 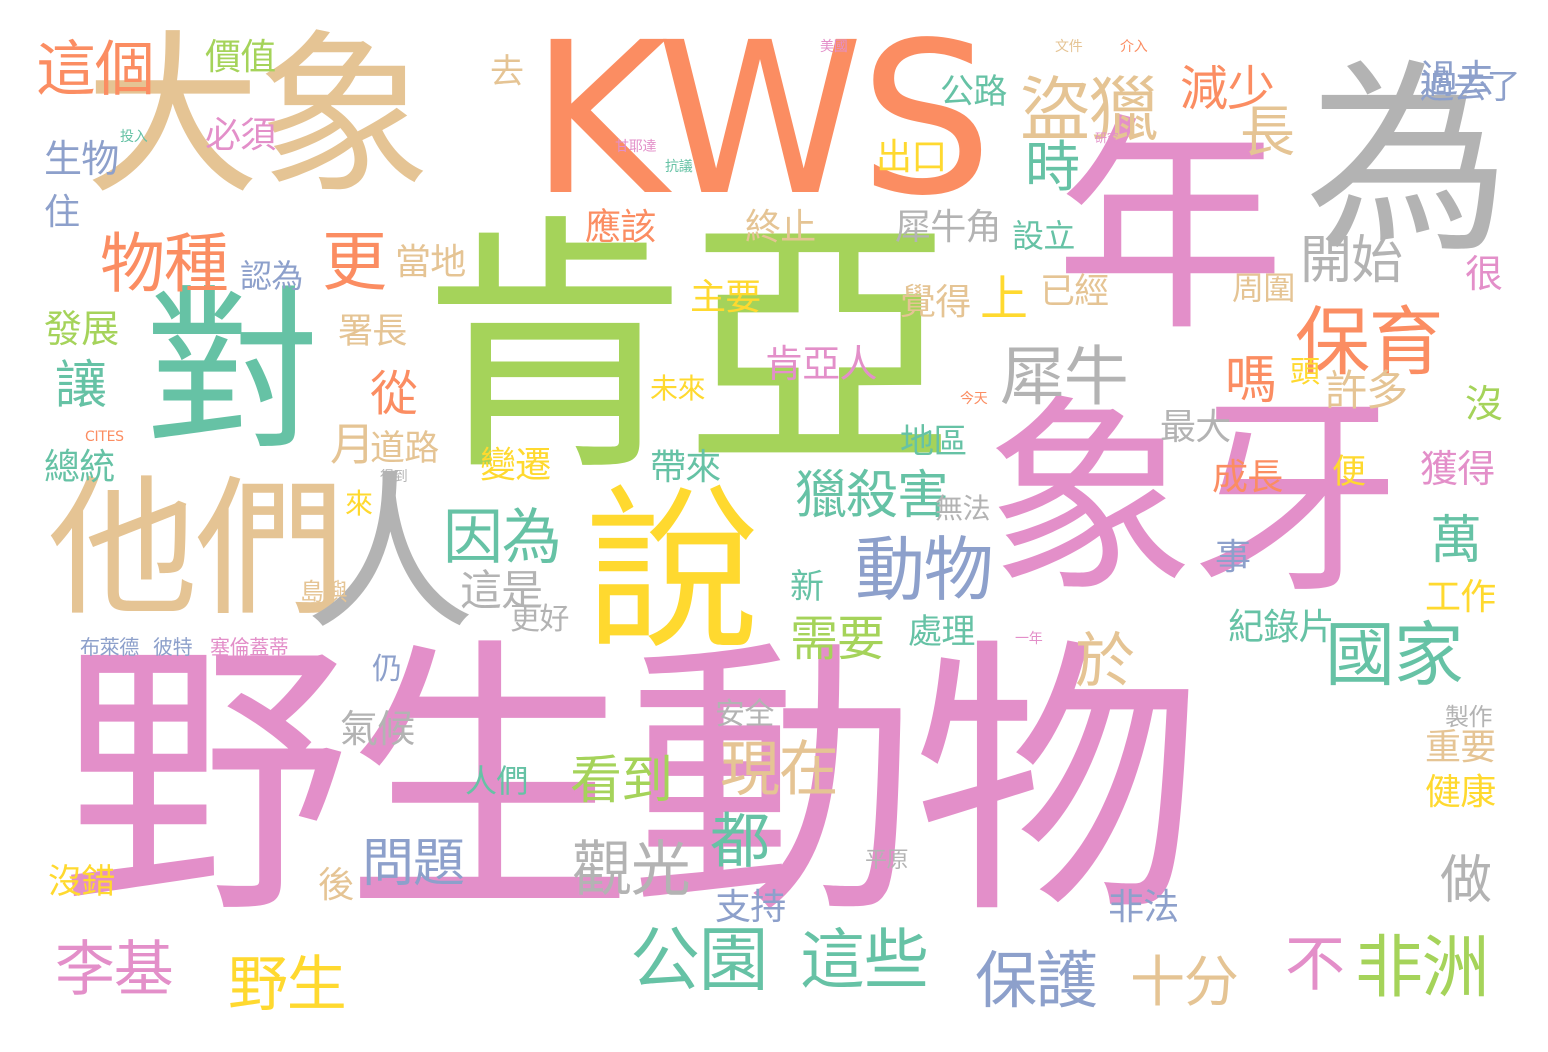 I want to click on cloud-word: 減少, so click(x=1227, y=89).